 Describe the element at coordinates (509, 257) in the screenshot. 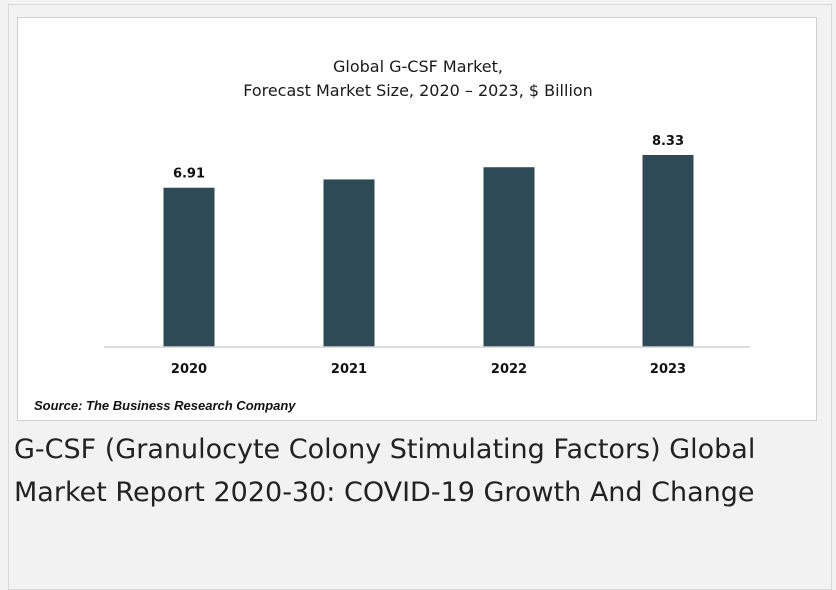

I see `bar-2022` at that location.